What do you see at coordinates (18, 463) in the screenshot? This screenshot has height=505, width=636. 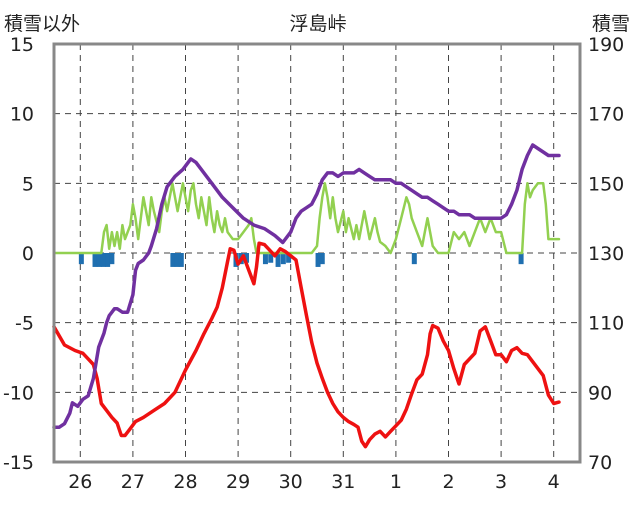 I see `left-tick-label: -15` at bounding box center [18, 463].